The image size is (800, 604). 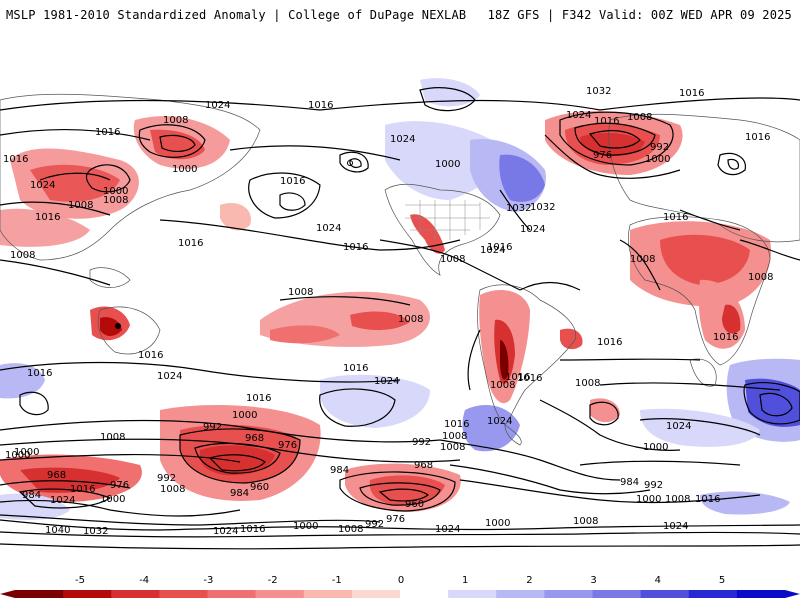 I want to click on colorbar-labels: -5 -4 -3 -2 -1 0 1 2 3 4 5, so click(x=400, y=582).